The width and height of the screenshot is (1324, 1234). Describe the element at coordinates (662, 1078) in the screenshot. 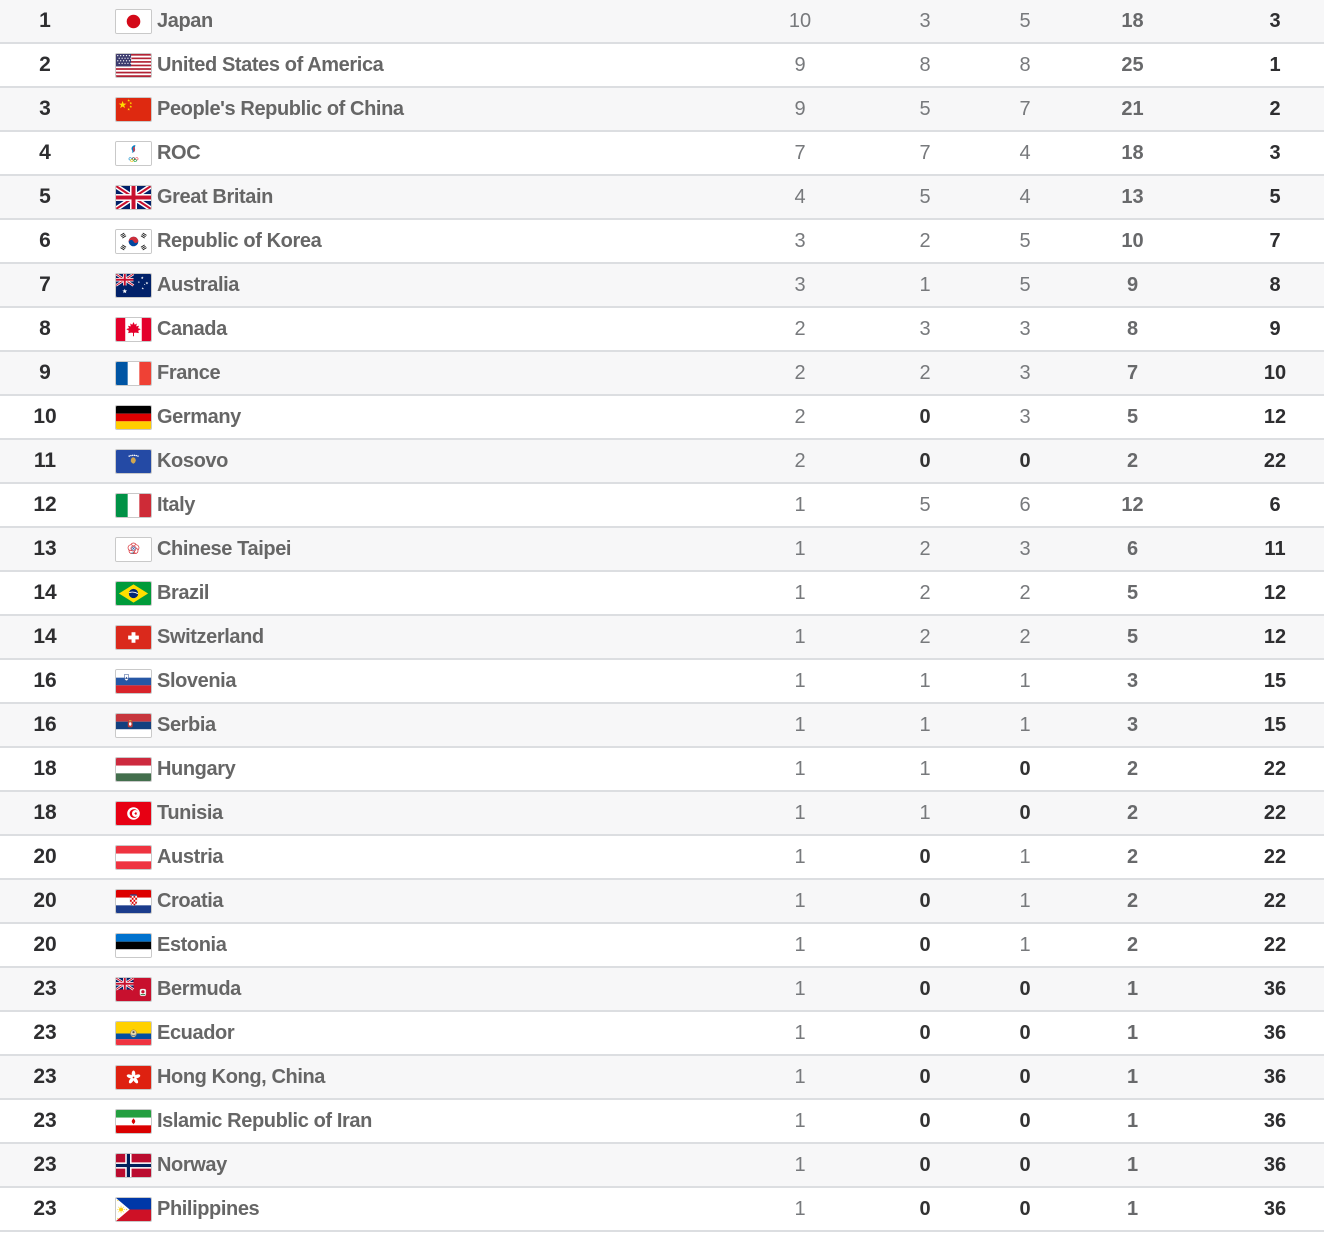

I see `table-row: 23 Hong Kong, China 1 0 0 1 36` at that location.